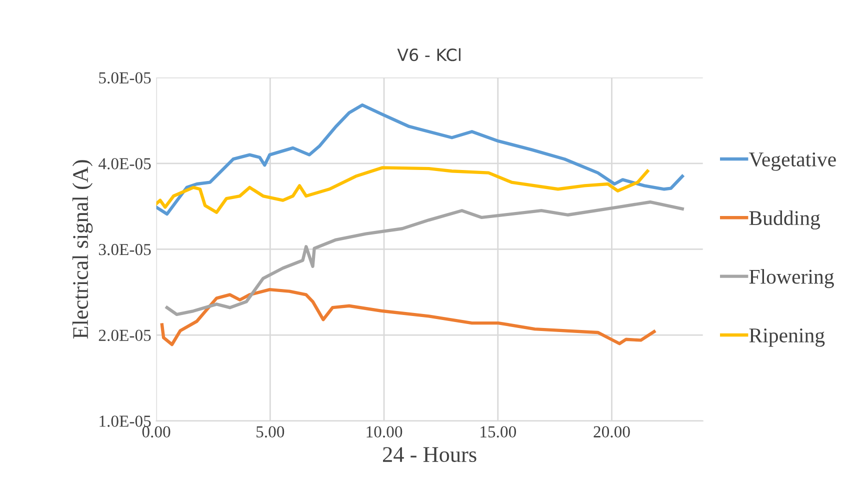  Describe the element at coordinates (428, 55) in the screenshot. I see `chart-title: V6 - KCl` at that location.